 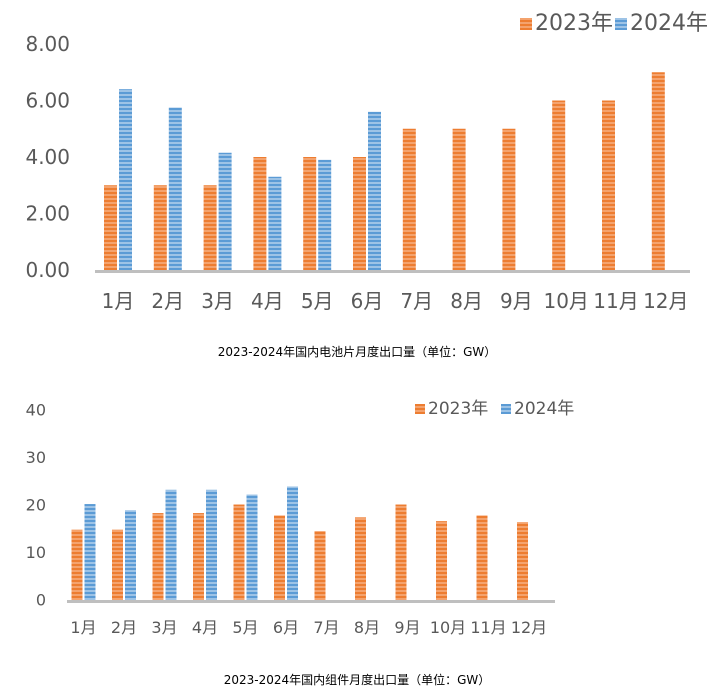 What do you see at coordinates (47, 214) in the screenshot?
I see `chart1-ytick: 2.00` at bounding box center [47, 214].